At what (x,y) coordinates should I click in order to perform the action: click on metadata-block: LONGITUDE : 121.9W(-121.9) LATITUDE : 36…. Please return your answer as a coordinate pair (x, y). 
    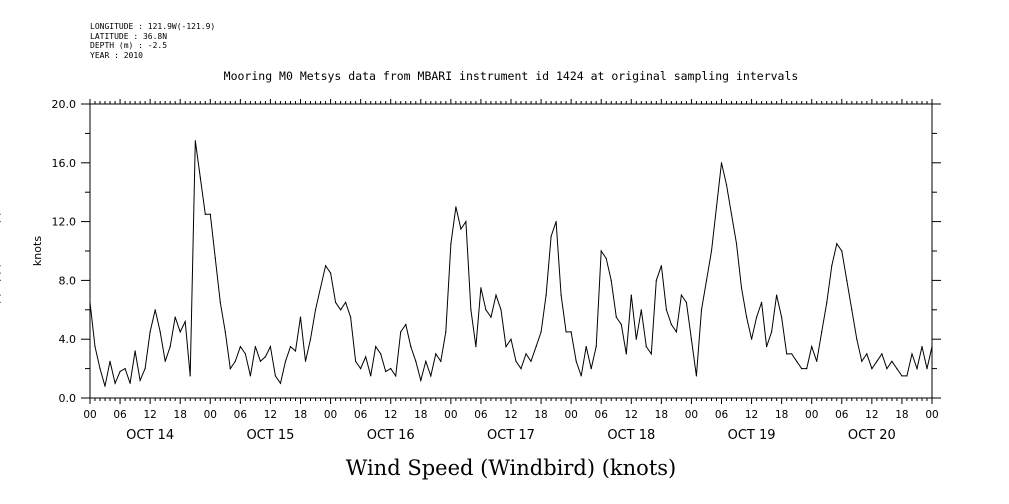
    Looking at the image, I should click on (152, 41).